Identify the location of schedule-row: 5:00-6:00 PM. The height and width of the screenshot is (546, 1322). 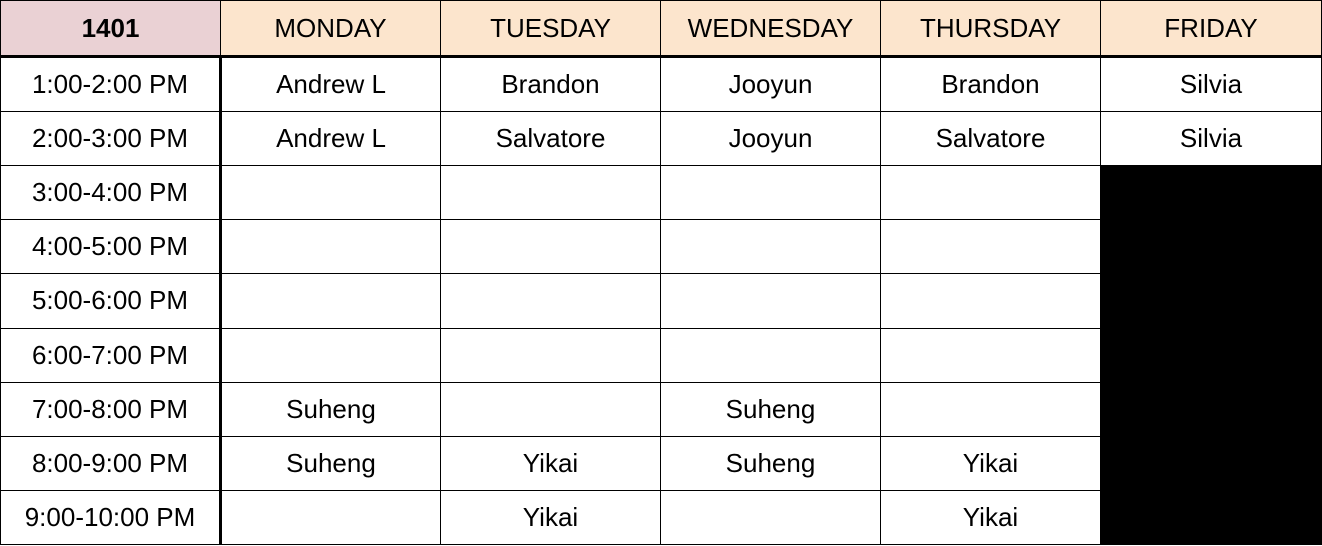
(661, 301).